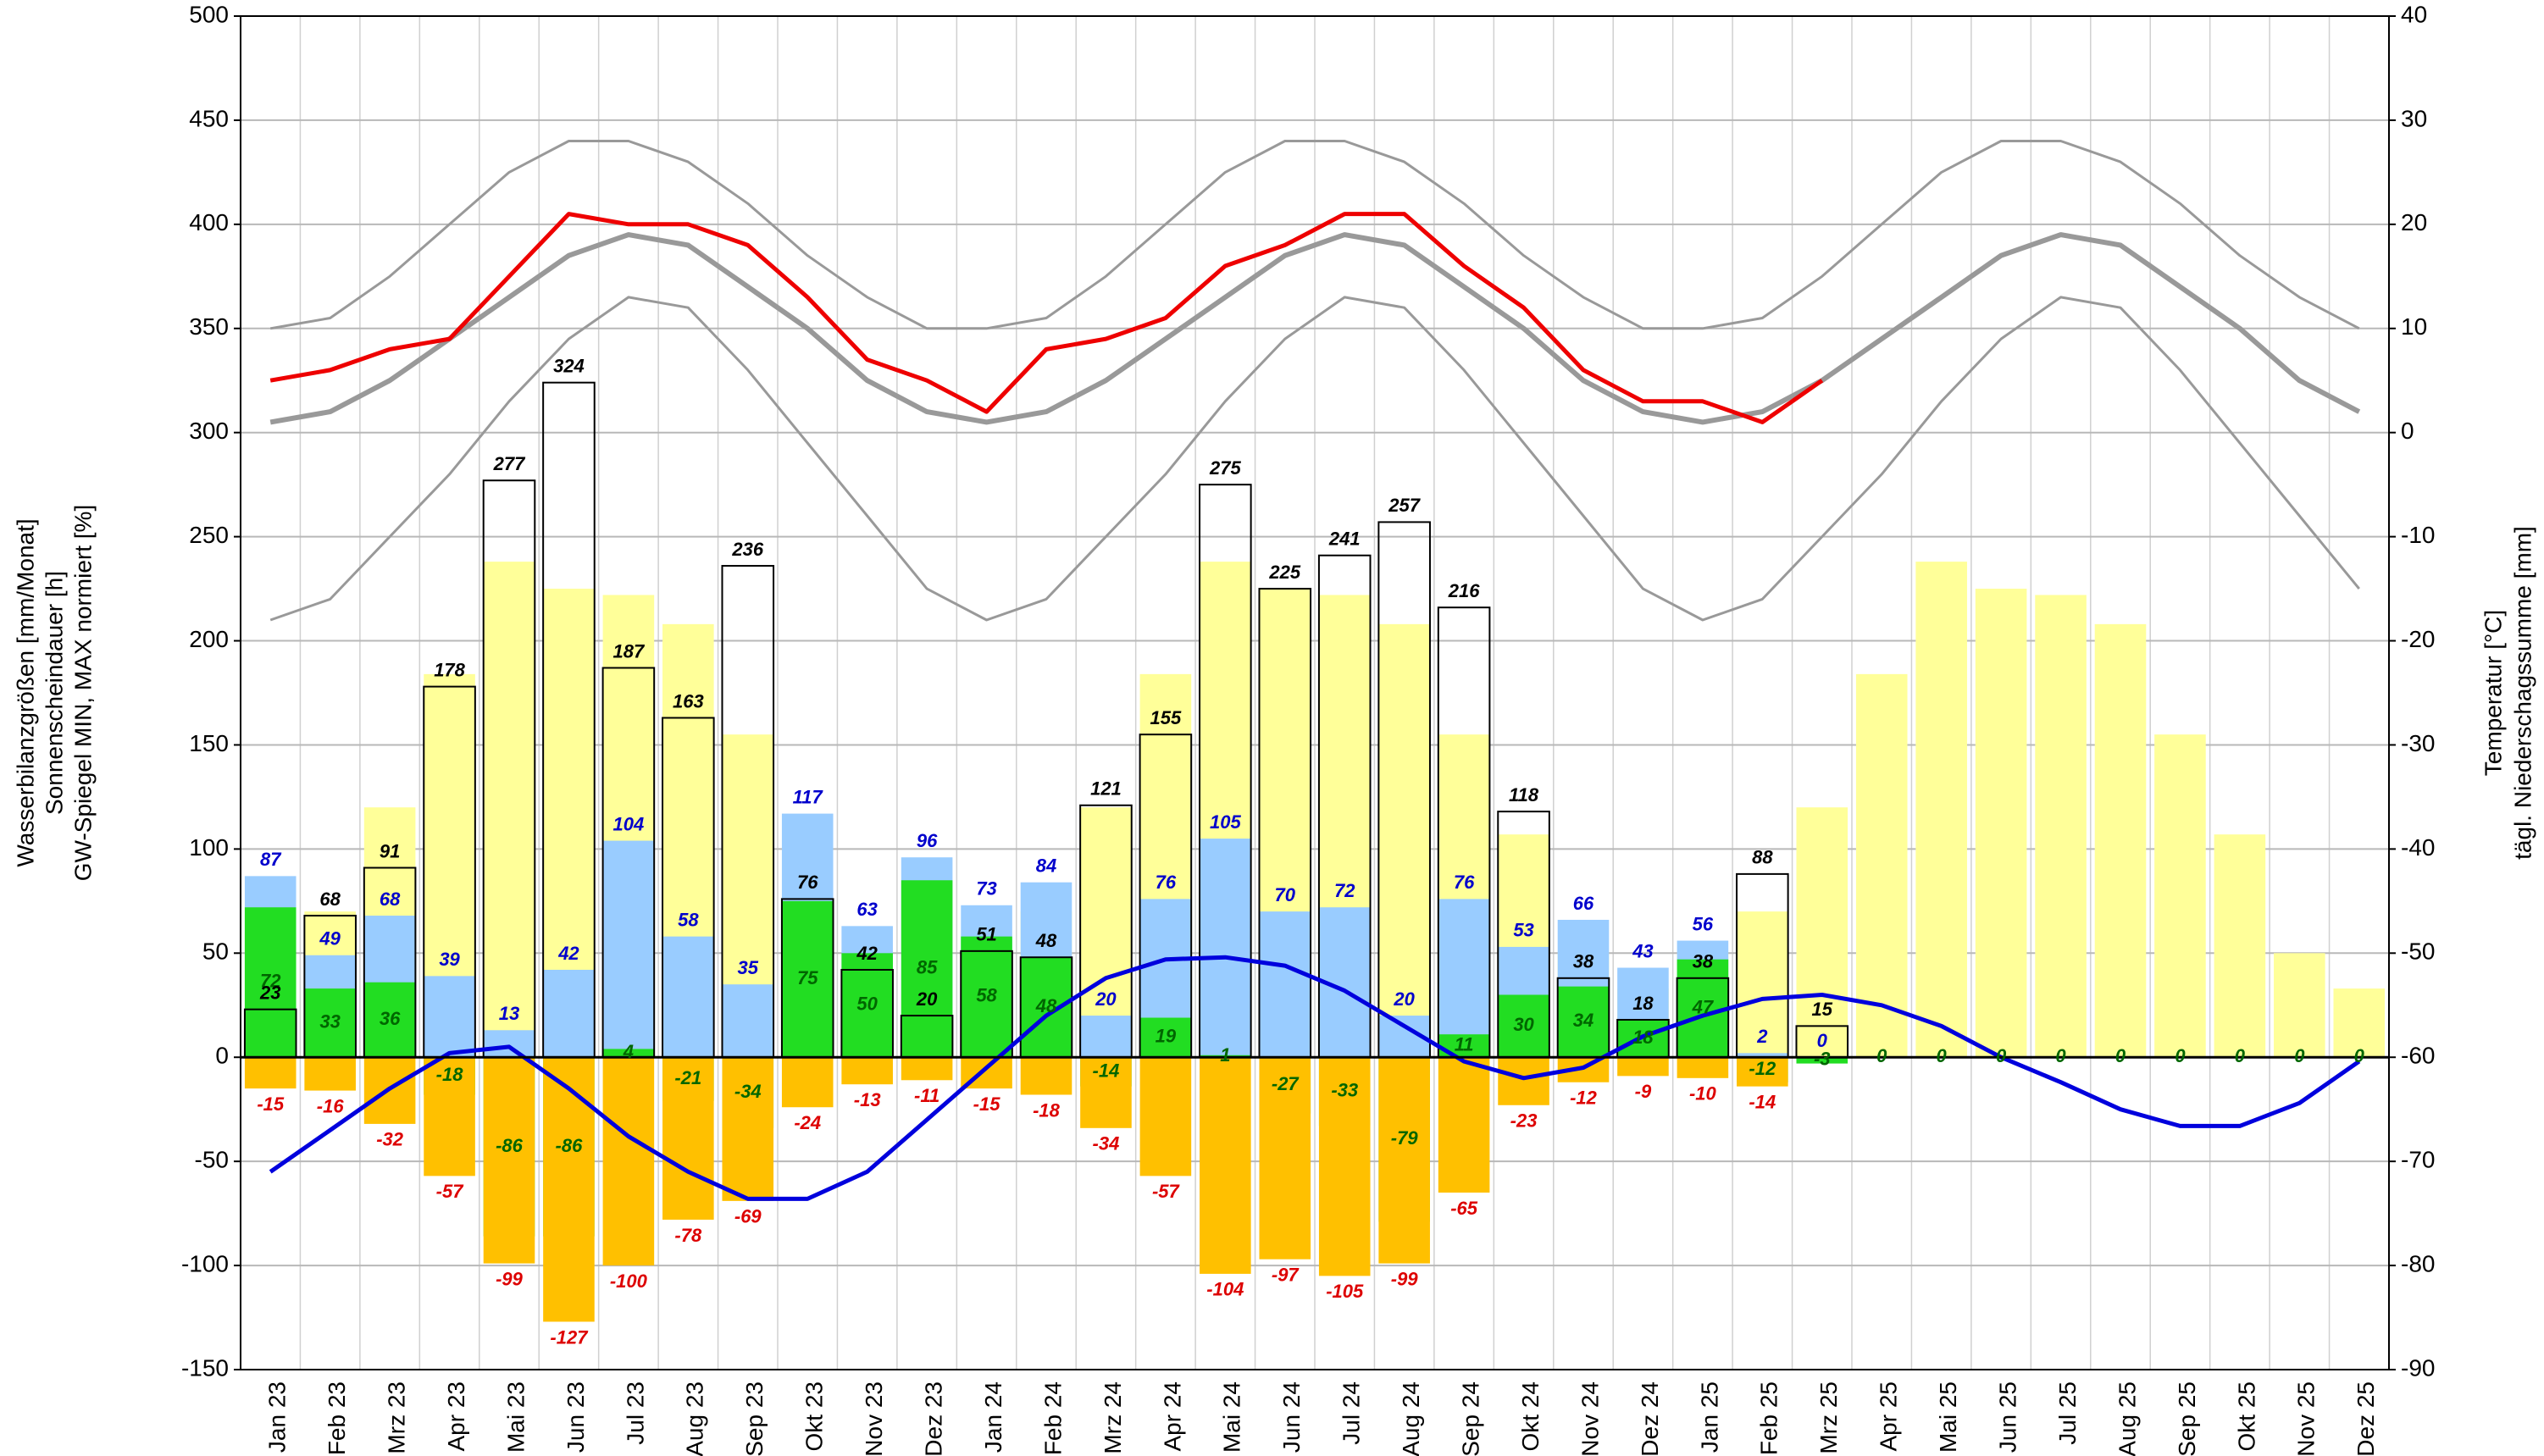 This screenshot has width=2544, height=1456. Describe the element at coordinates (209, 14) in the screenshot. I see `y-tick-label: 500` at that location.